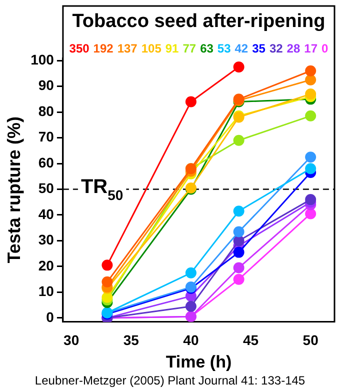 The width and height of the screenshot is (340, 391). I want to click on text: 17, so click(311, 48).